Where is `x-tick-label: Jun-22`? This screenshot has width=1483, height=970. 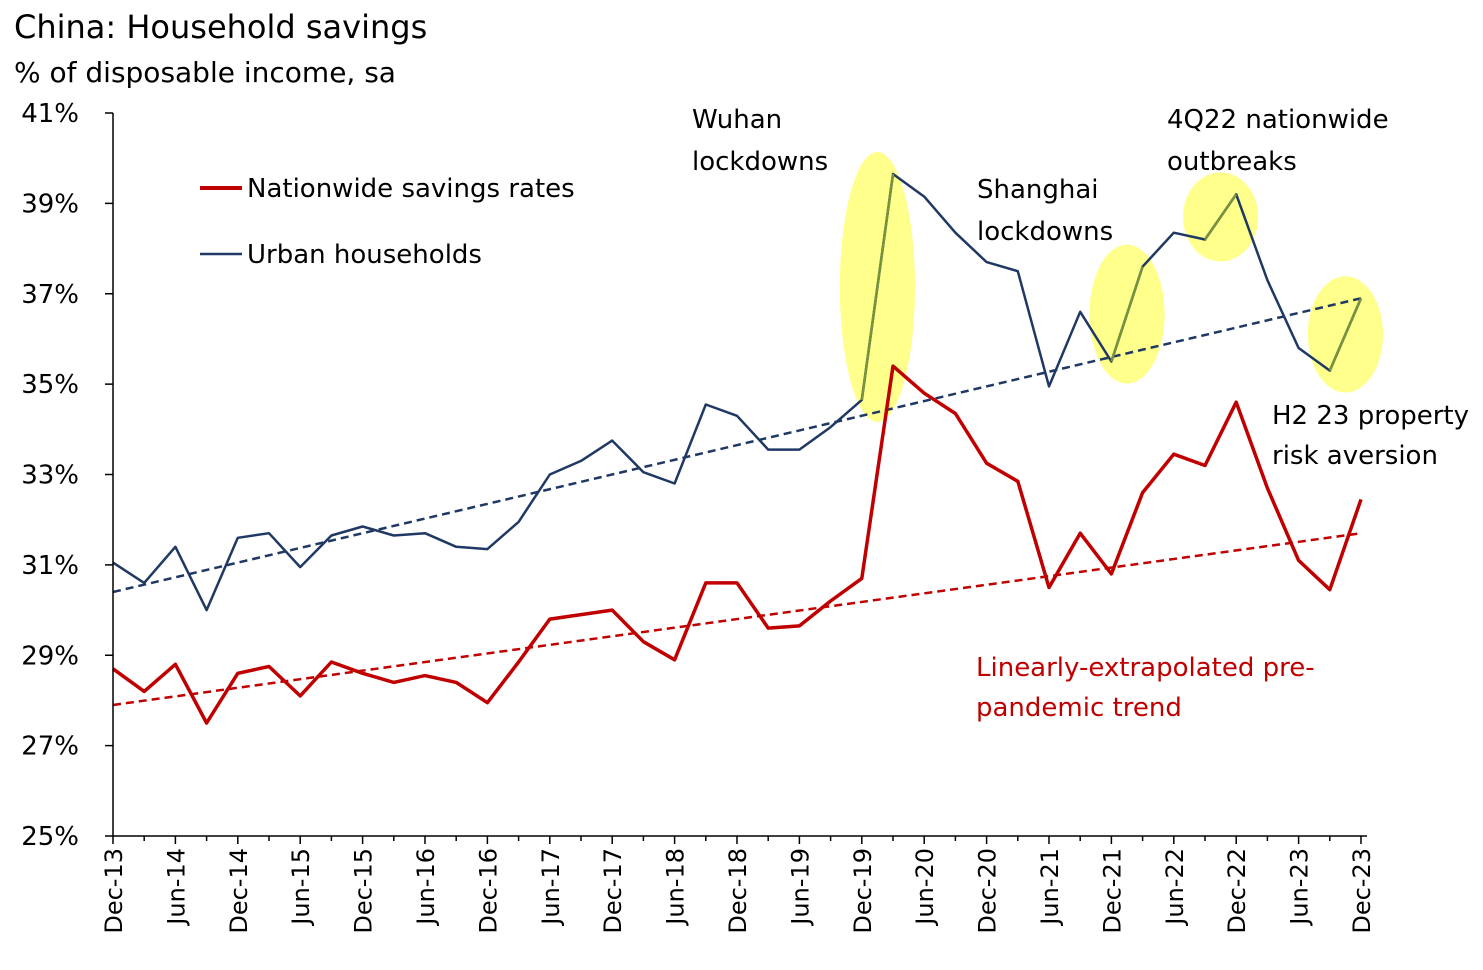 x-tick-label: Jun-22 is located at coordinates (1175, 887).